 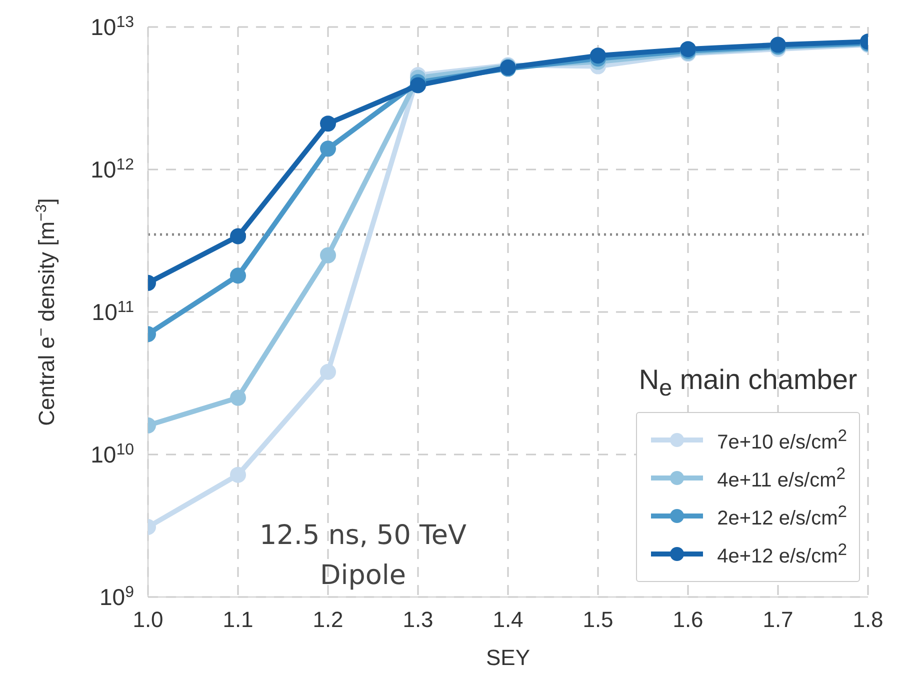 What do you see at coordinates (688, 619) in the screenshot?
I see `x-tick-label: 1.6` at bounding box center [688, 619].